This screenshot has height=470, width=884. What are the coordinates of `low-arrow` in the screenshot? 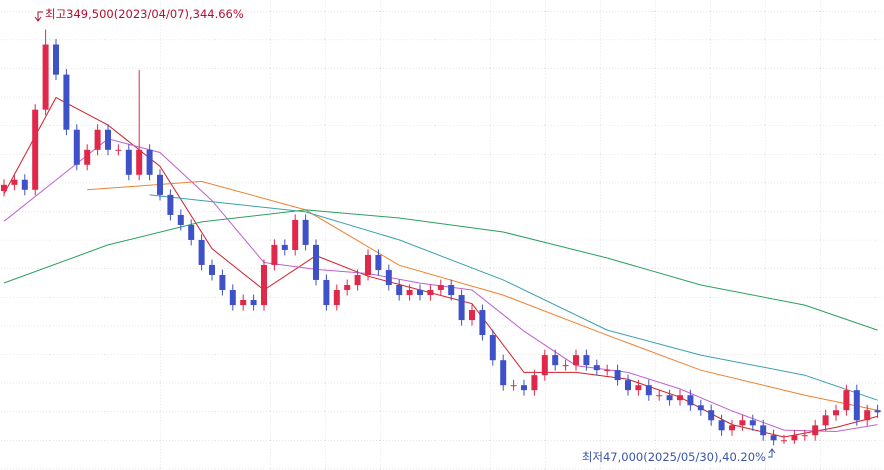 It's located at (772, 453).